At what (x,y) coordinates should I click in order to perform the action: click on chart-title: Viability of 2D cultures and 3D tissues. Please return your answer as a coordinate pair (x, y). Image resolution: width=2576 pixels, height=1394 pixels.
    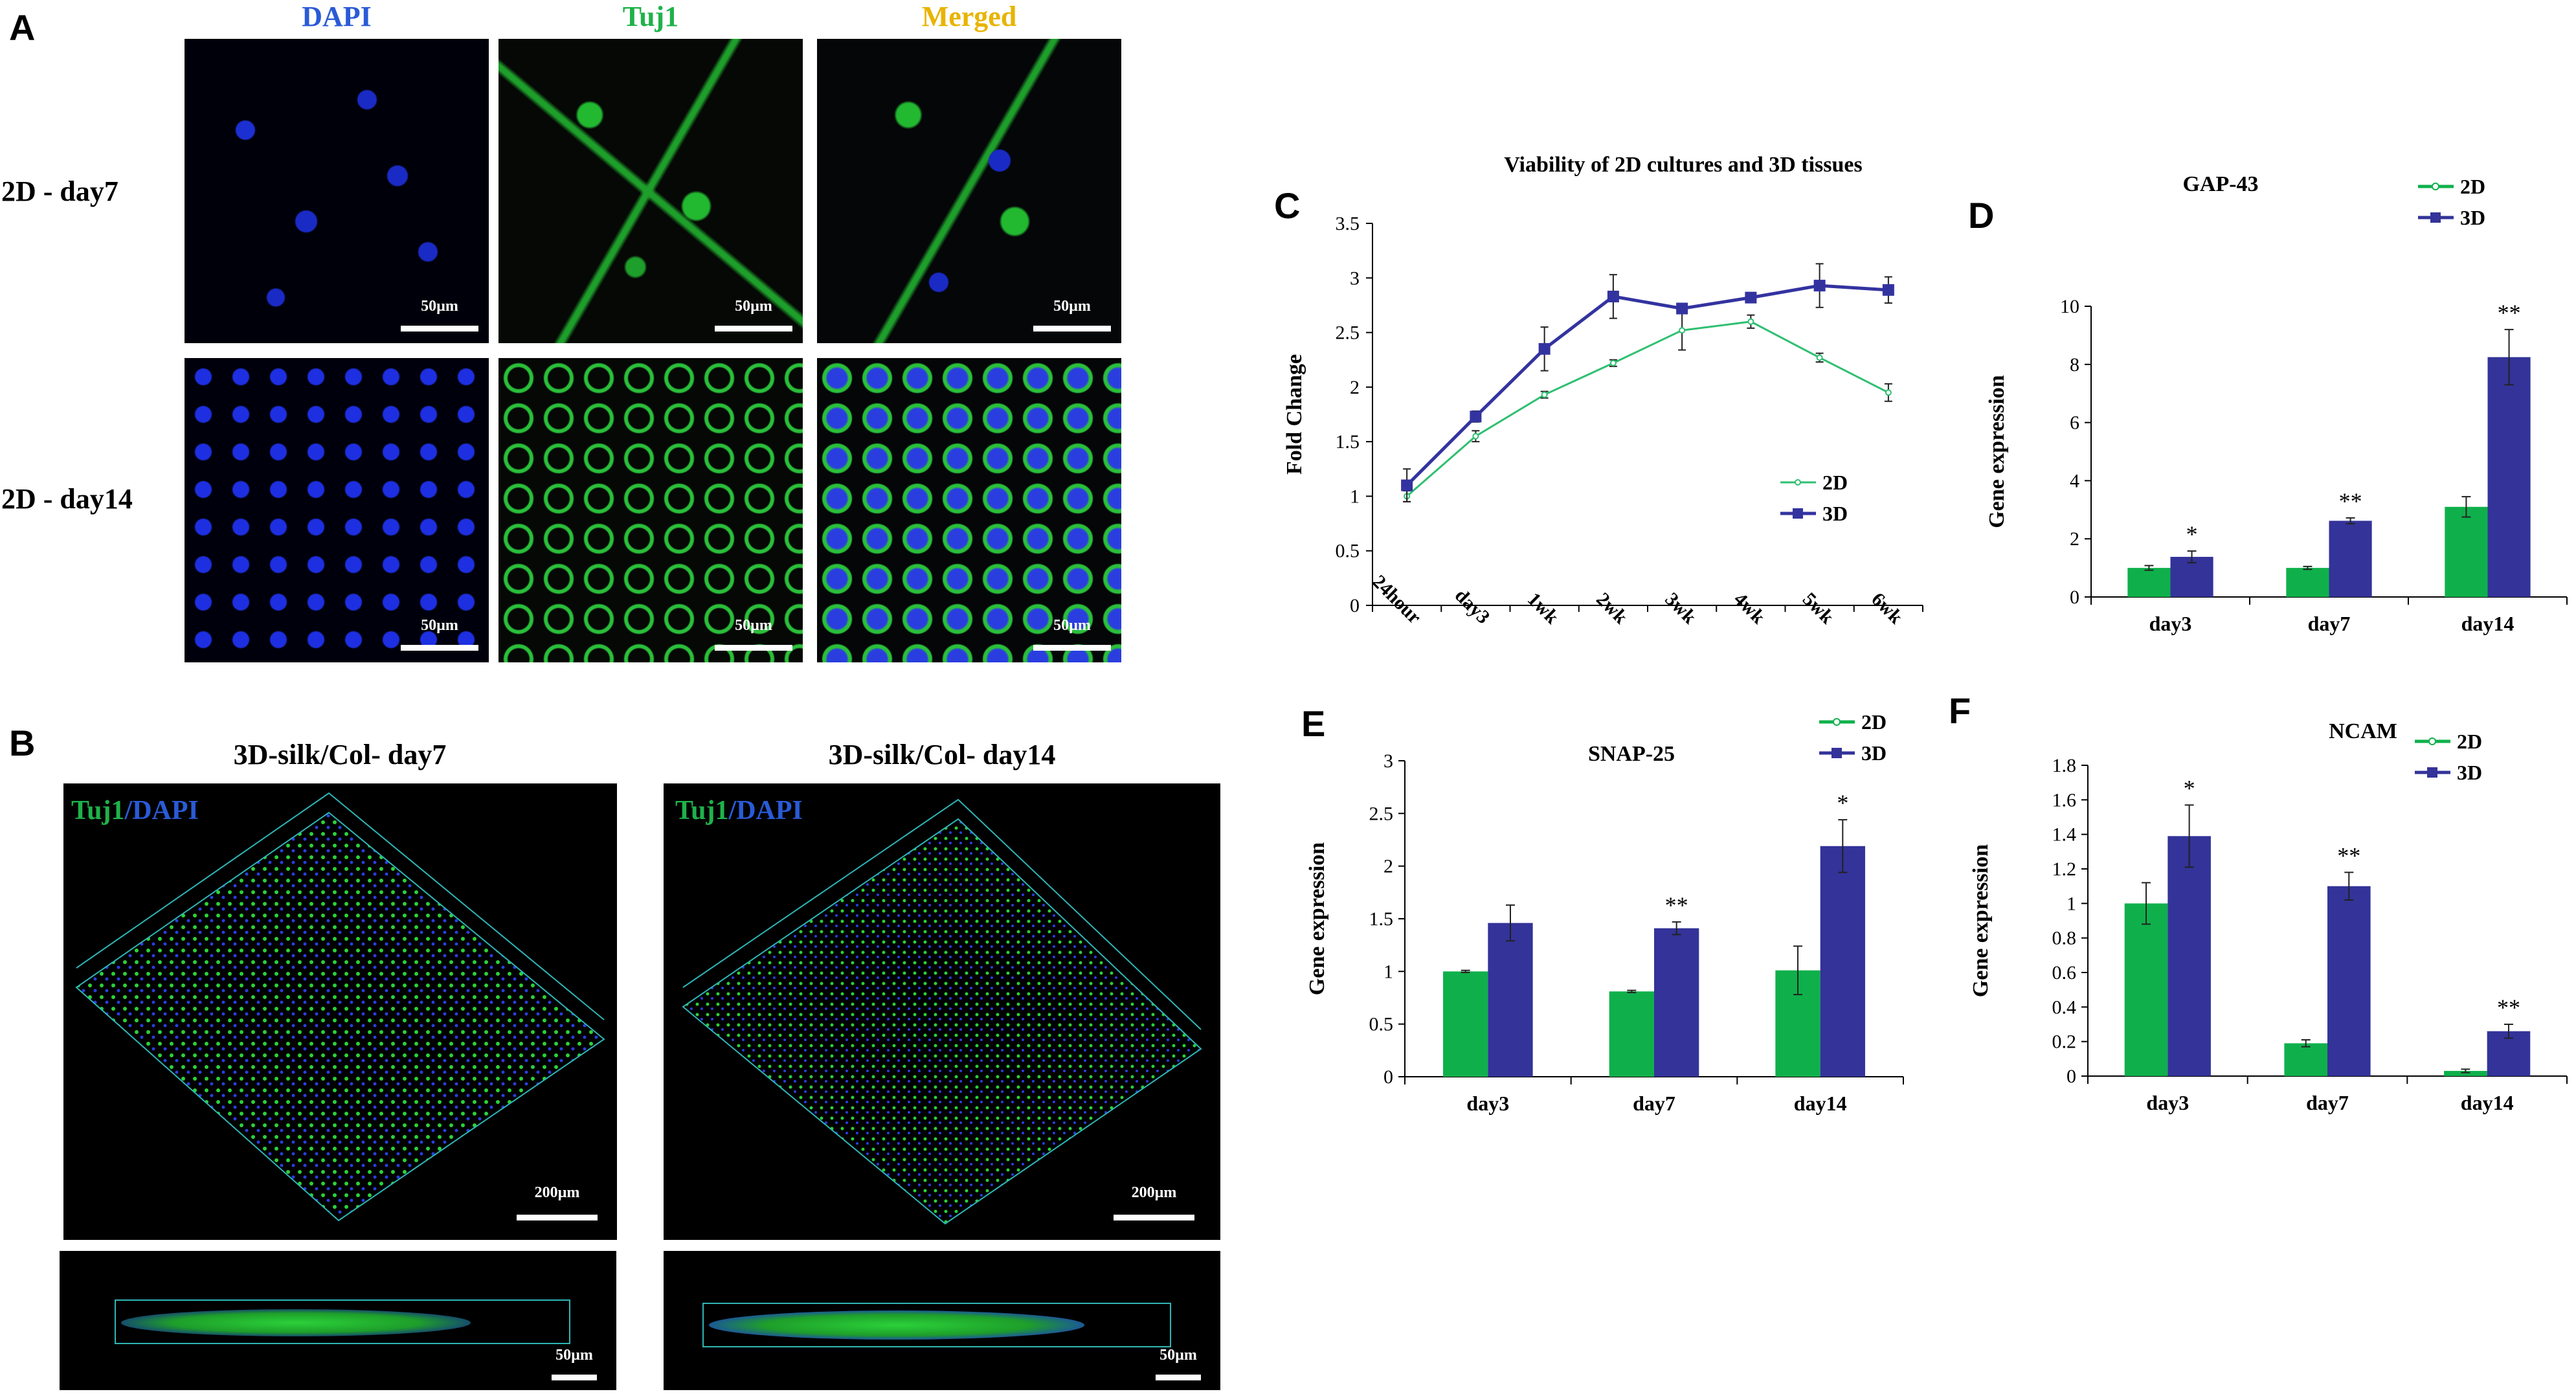
    Looking at the image, I should click on (1683, 165).